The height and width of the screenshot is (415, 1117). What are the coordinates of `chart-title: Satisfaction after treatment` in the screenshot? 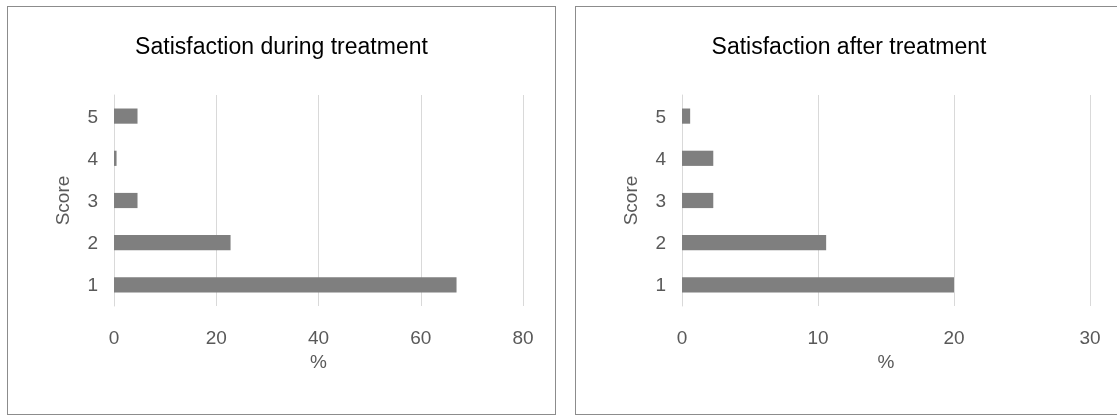 It's located at (849, 45).